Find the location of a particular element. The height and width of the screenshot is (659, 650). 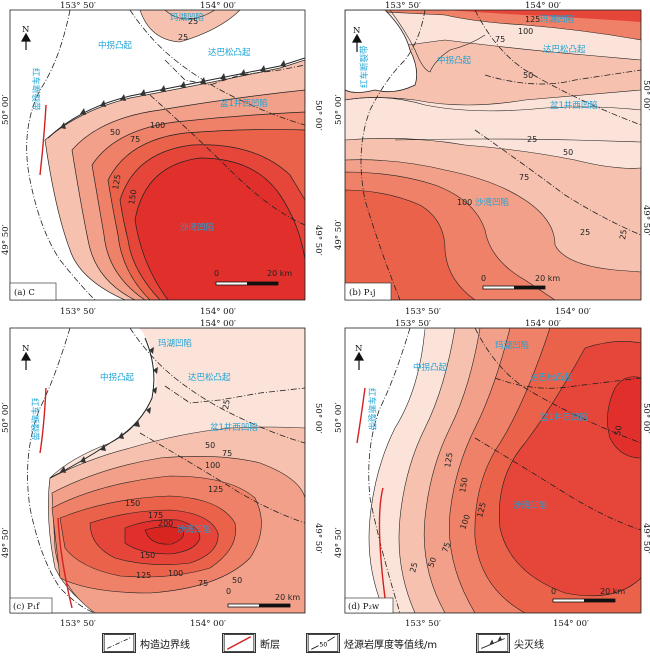

fault-line-icon is located at coordinates (239, 643).